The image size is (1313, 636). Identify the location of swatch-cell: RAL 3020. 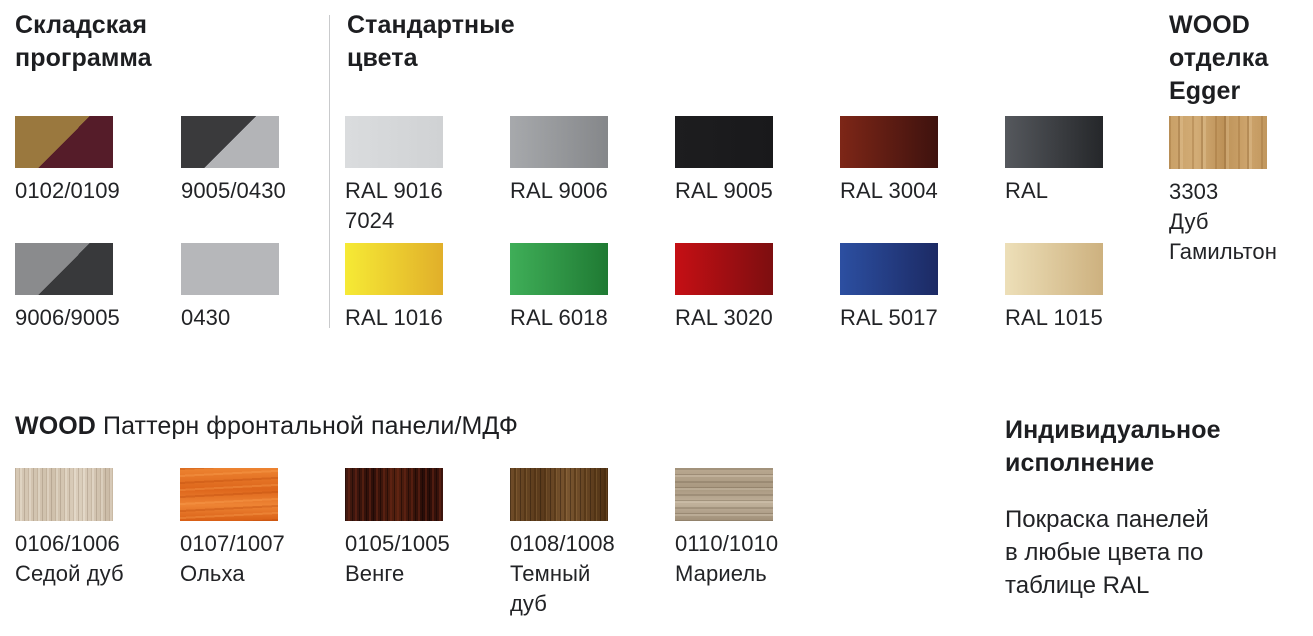
(724, 306).